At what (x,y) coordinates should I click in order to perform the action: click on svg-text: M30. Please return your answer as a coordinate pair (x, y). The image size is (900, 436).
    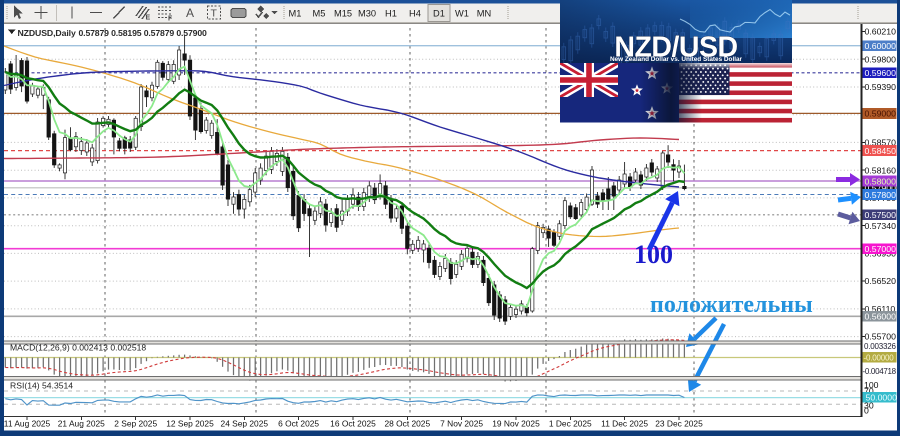
    Looking at the image, I should click on (367, 14).